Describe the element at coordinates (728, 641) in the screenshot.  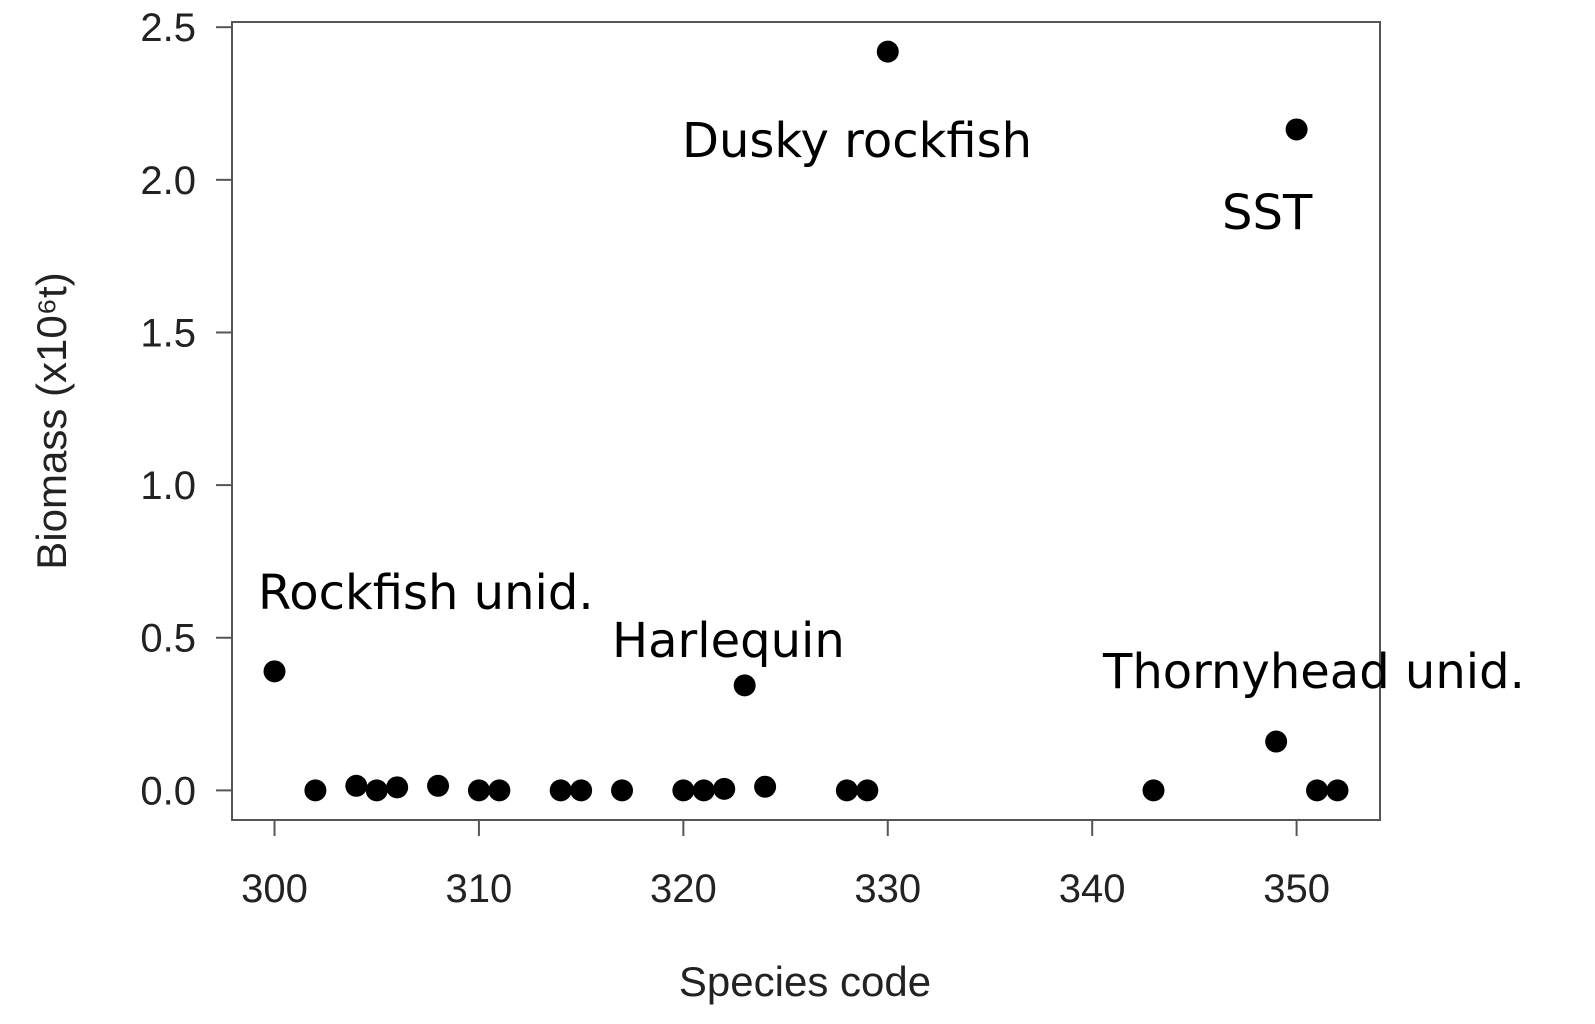
I see `annotation: Harlequin` at that location.